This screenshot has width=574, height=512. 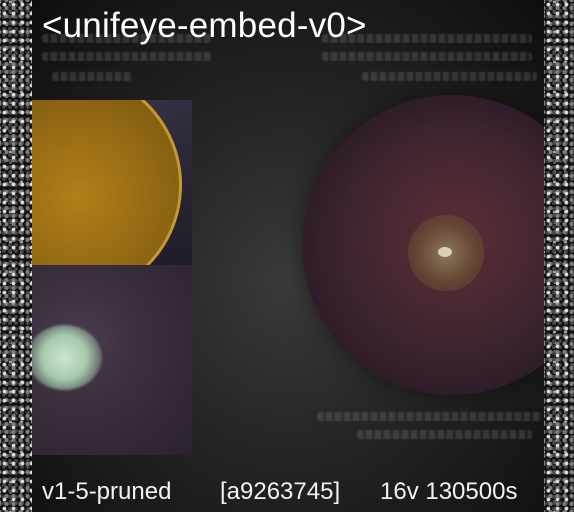 I want to click on inset-image-top, so click(x=112, y=182).